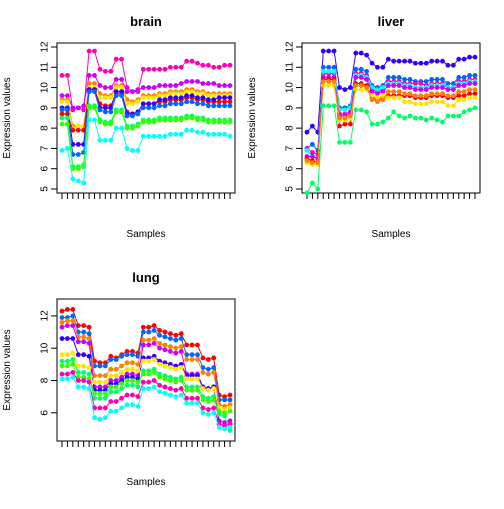 The height and width of the screenshot is (509, 504). I want to click on y-tick-label: 12, so click(45, 47).